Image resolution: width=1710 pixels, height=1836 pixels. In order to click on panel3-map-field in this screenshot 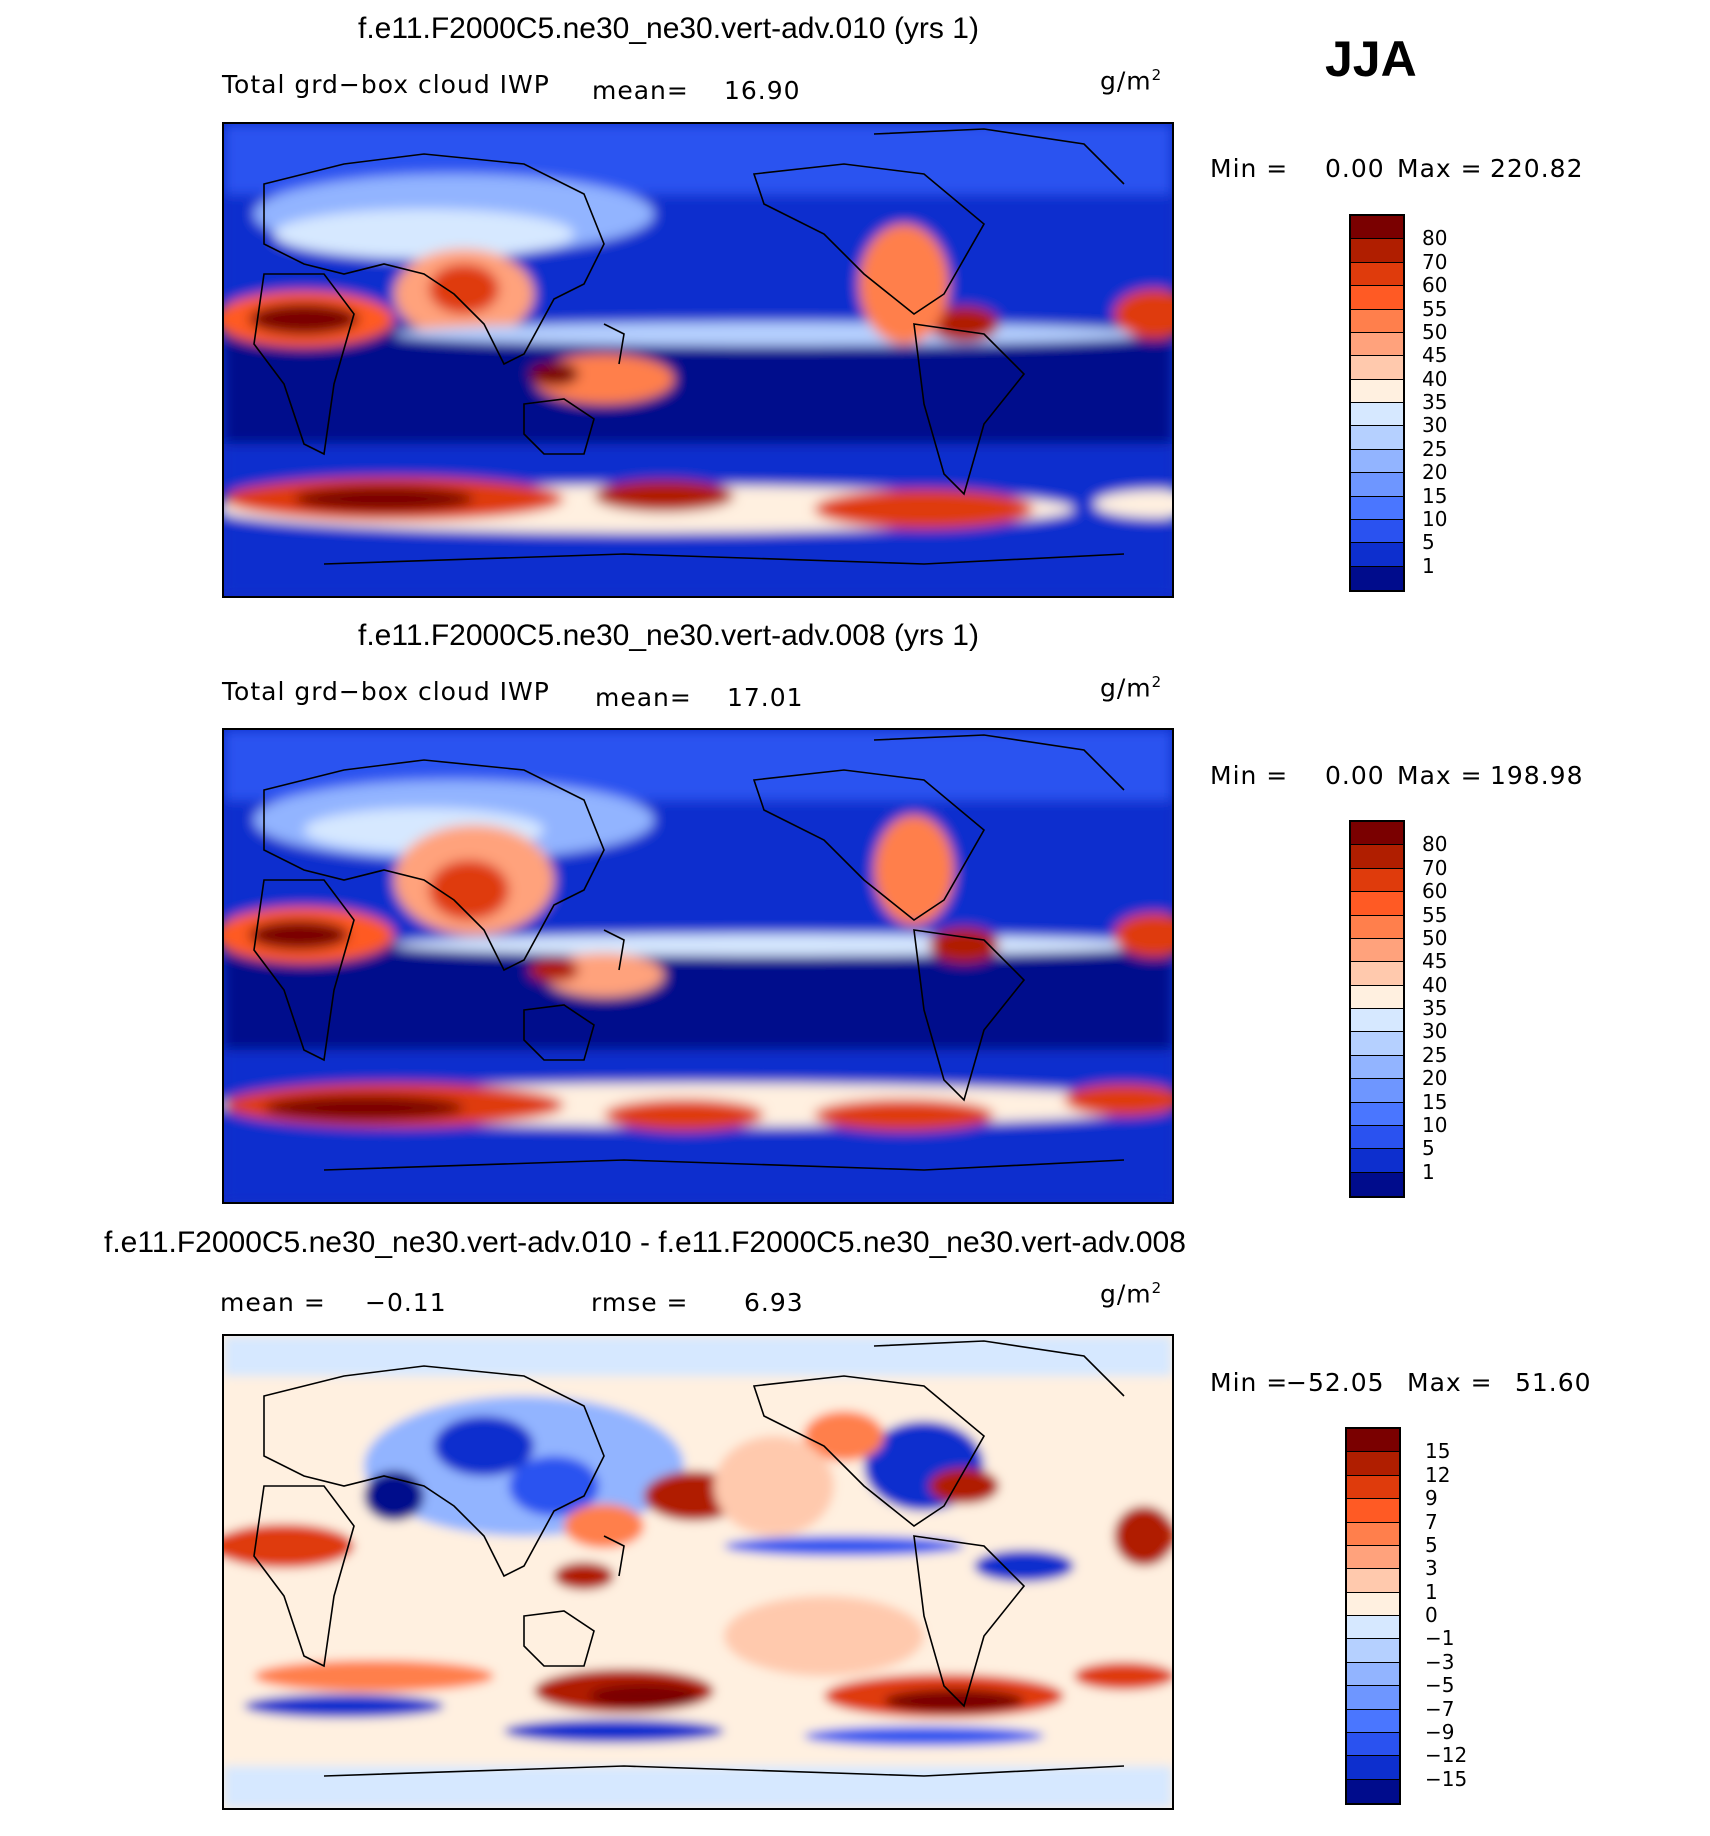, I will do `click(698, 1572)`.